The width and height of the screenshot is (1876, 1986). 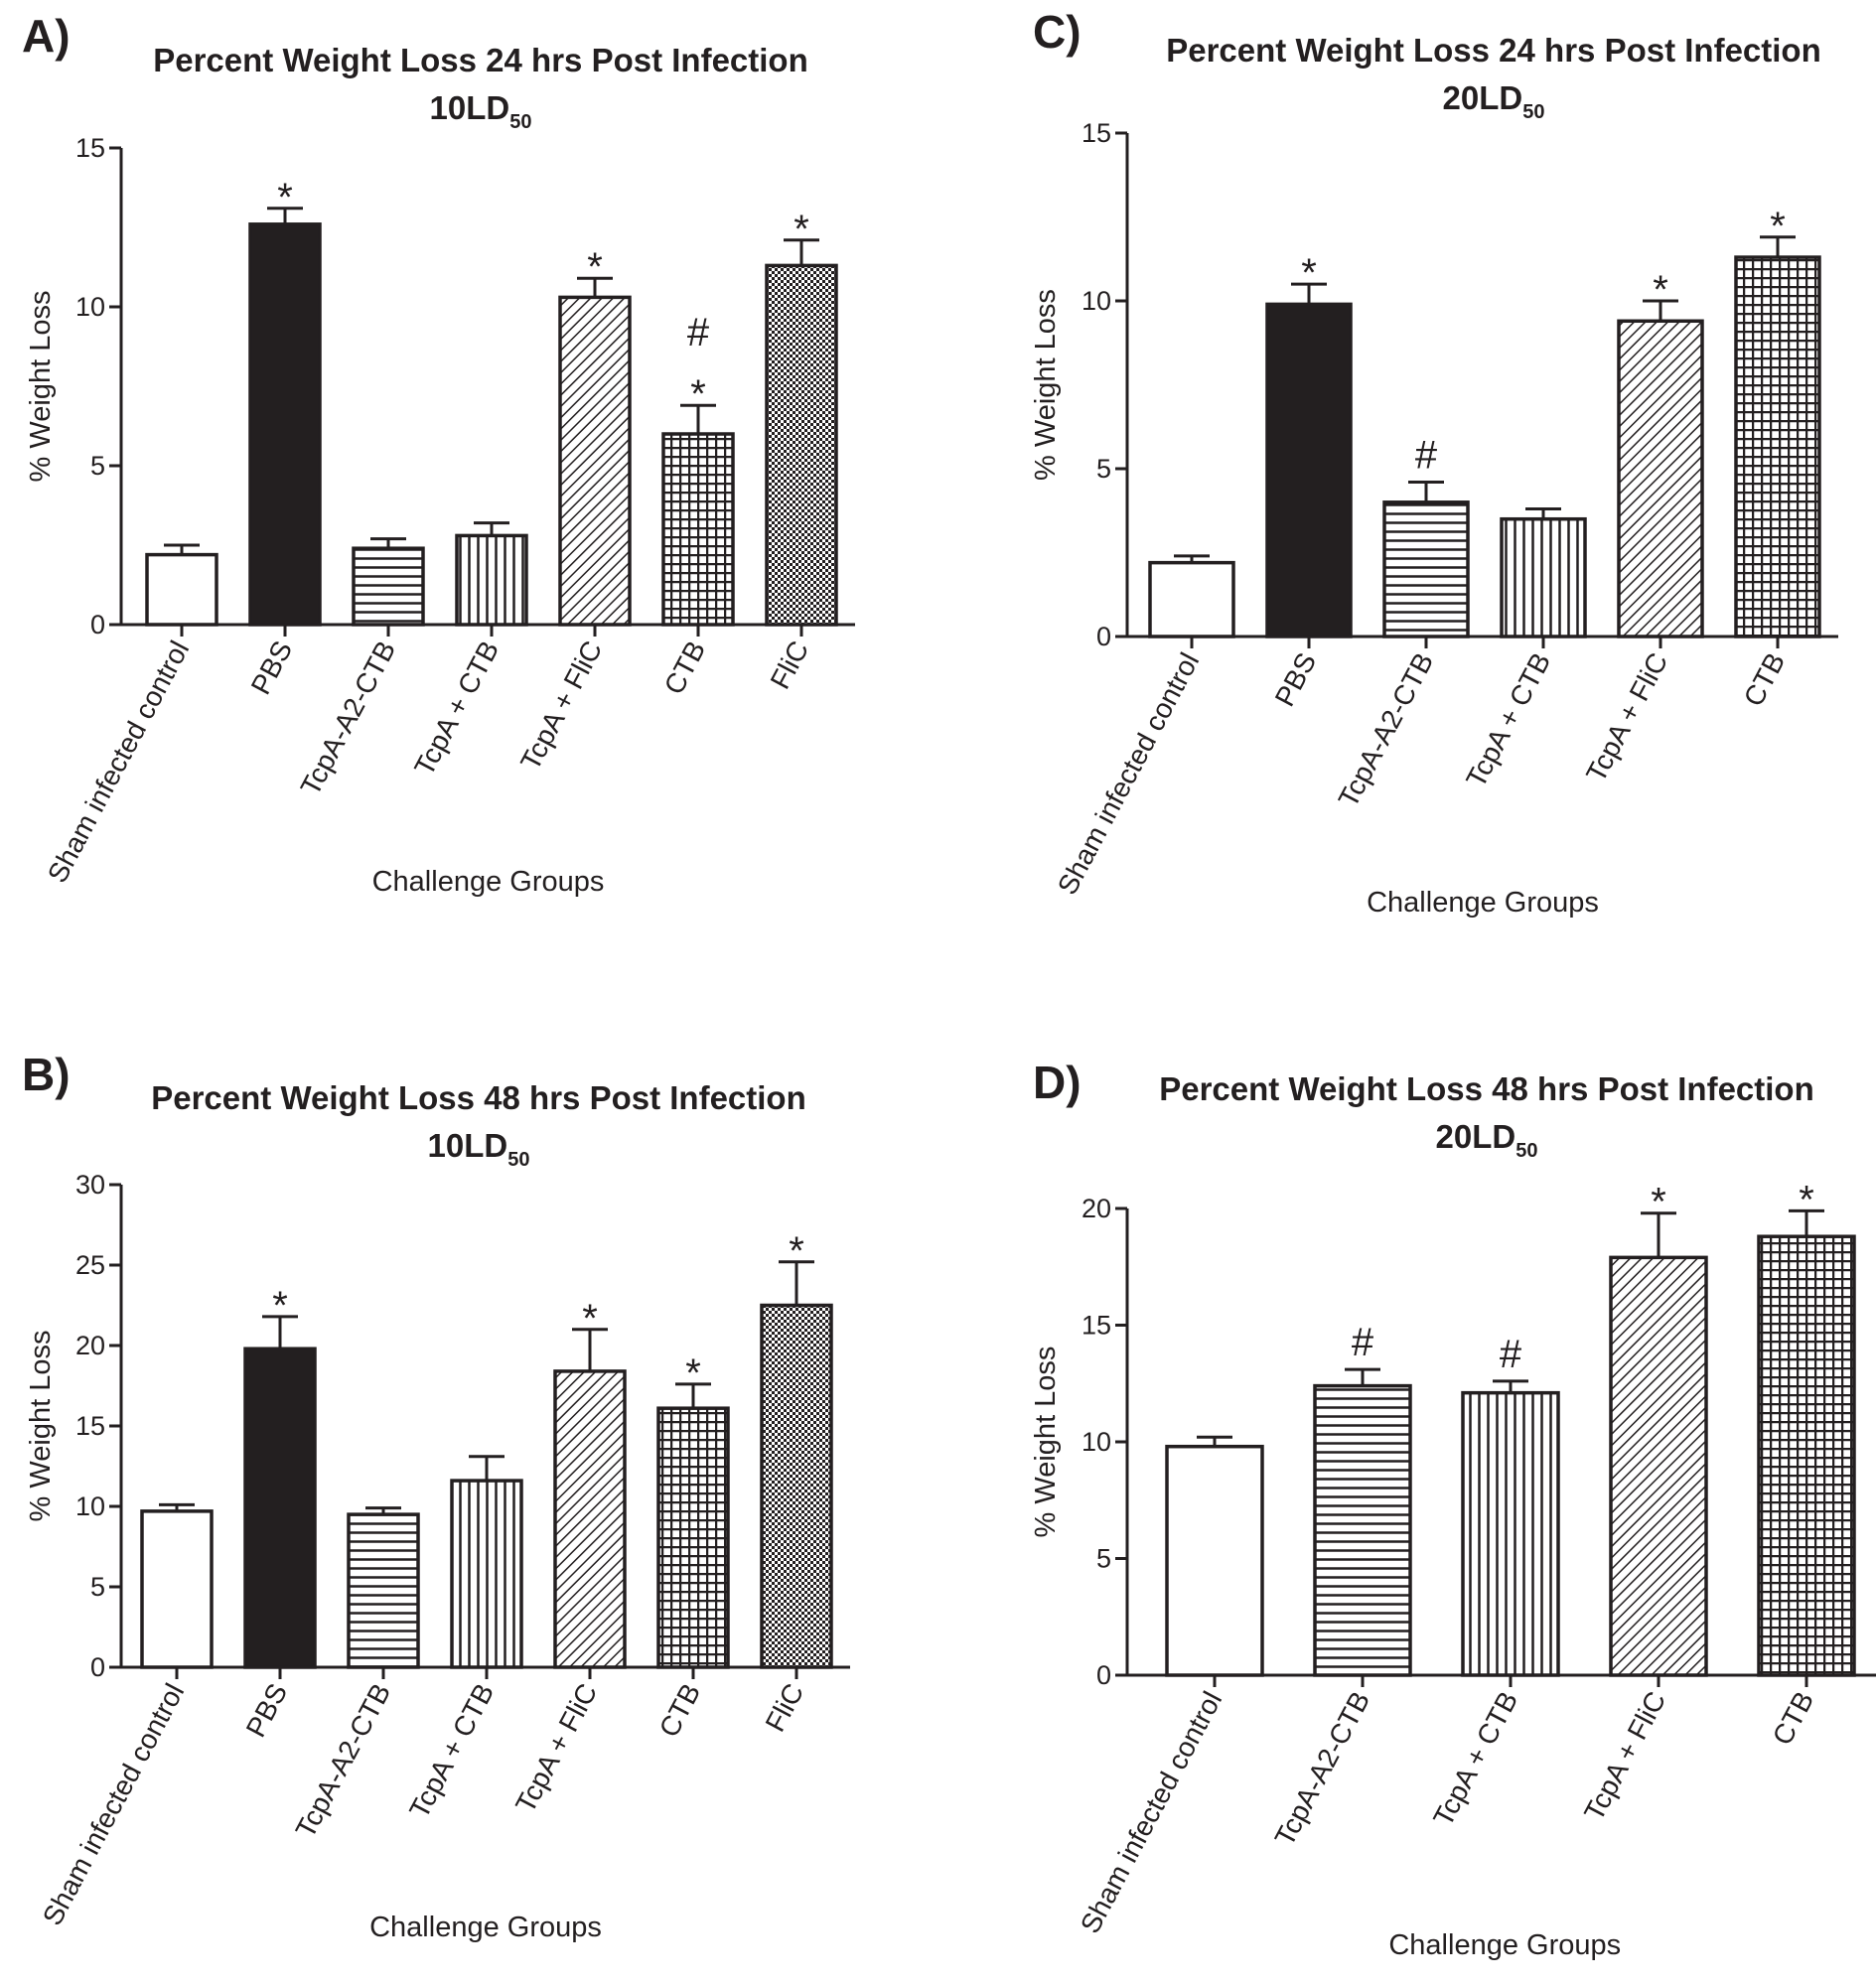 I want to click on y-tick-label: 30, so click(x=90, y=1185).